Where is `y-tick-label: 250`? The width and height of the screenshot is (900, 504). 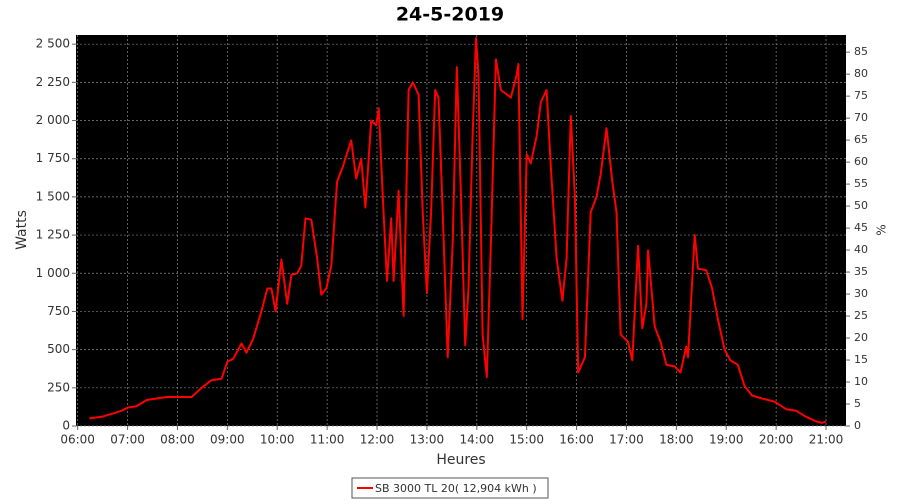 y-tick-label: 250 is located at coordinates (58, 387).